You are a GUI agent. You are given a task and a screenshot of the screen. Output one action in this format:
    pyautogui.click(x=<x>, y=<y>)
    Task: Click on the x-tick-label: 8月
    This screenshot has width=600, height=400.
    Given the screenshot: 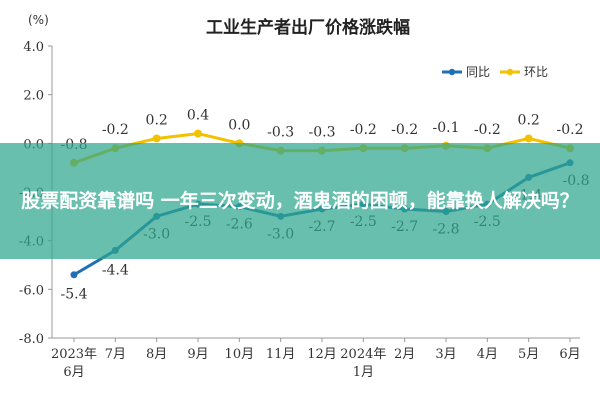 What is the action you would take?
    pyautogui.click(x=156, y=354)
    